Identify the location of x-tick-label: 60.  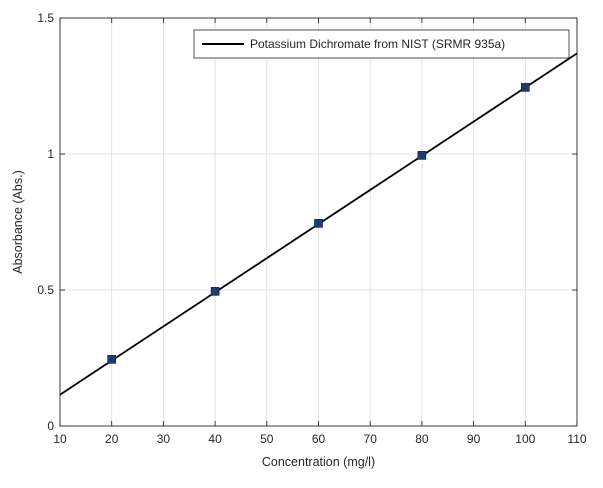
(319, 439).